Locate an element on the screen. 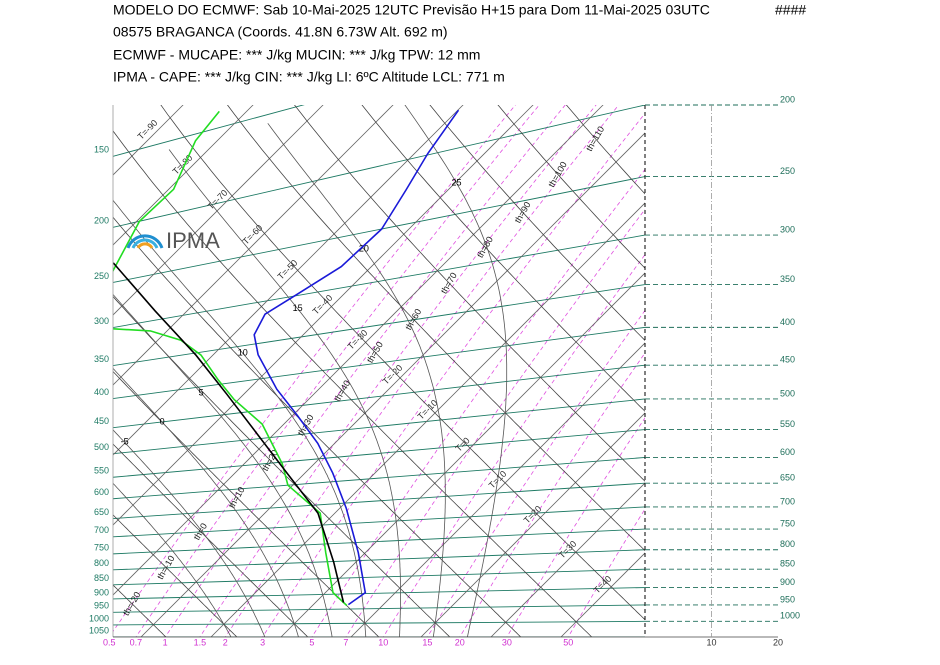  y-tick-label-right: 850 is located at coordinates (787, 564).